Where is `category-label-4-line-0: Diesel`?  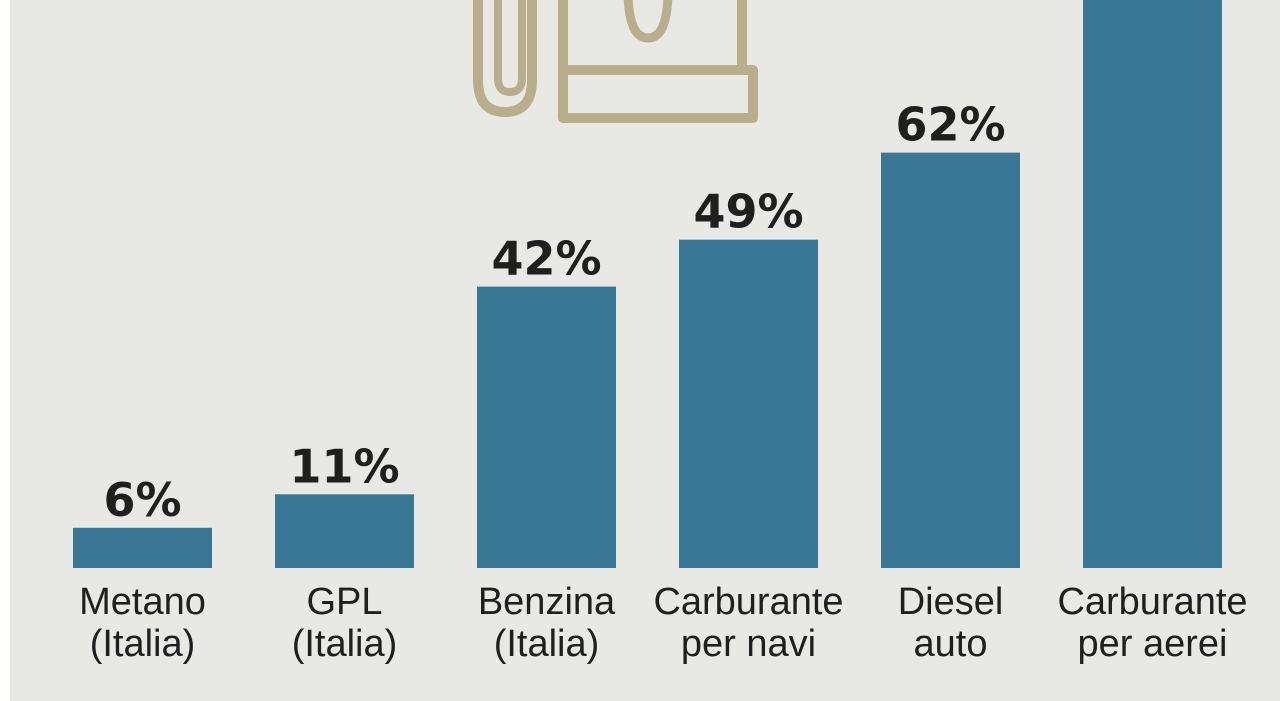
category-label-4-line-0: Diesel is located at coordinates (951, 602).